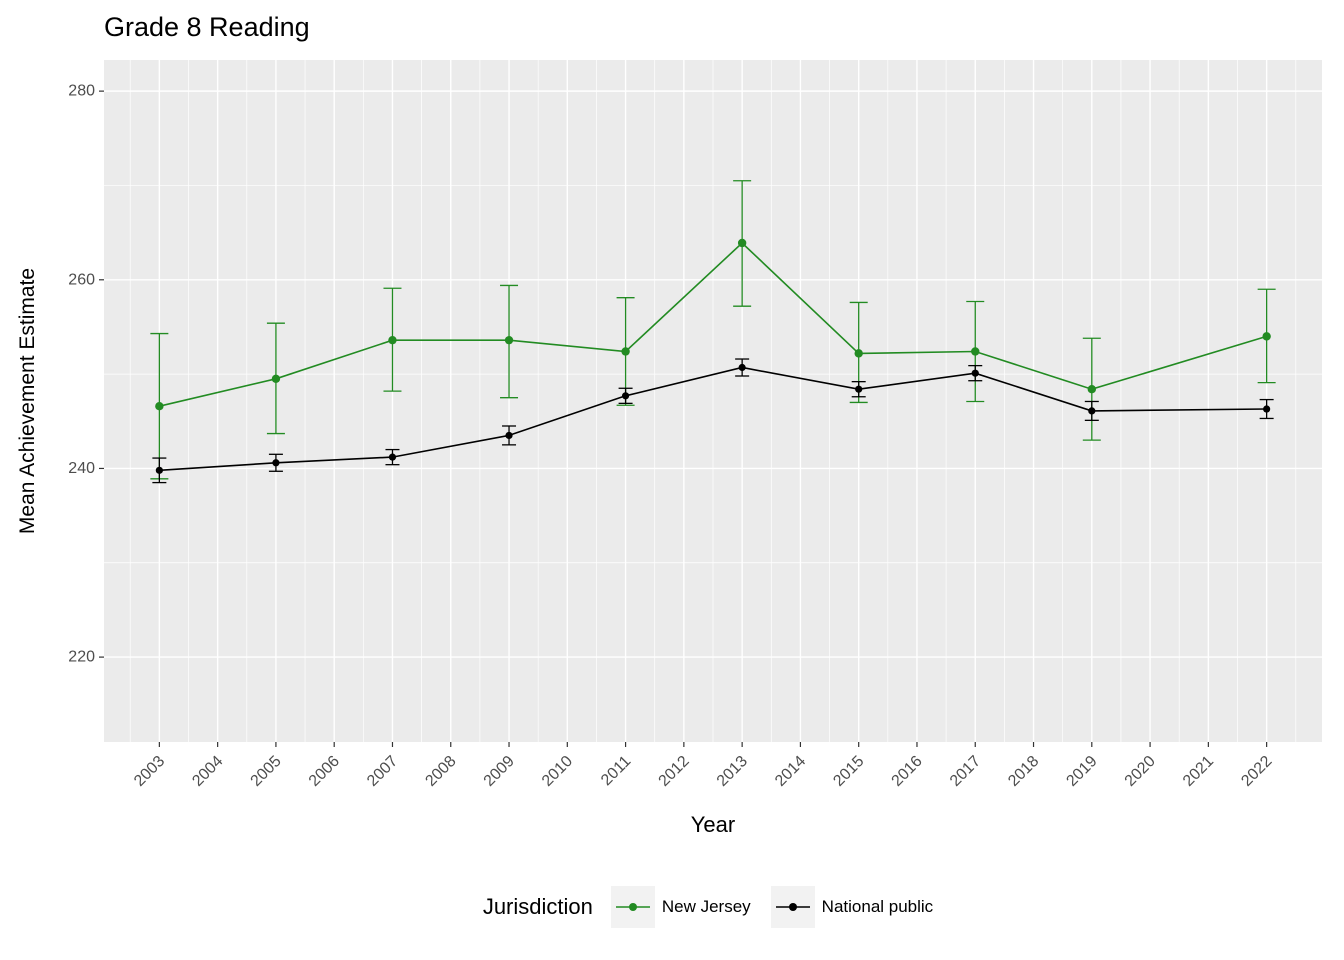  I want to click on x-tick-label: 2005, so click(266, 771).